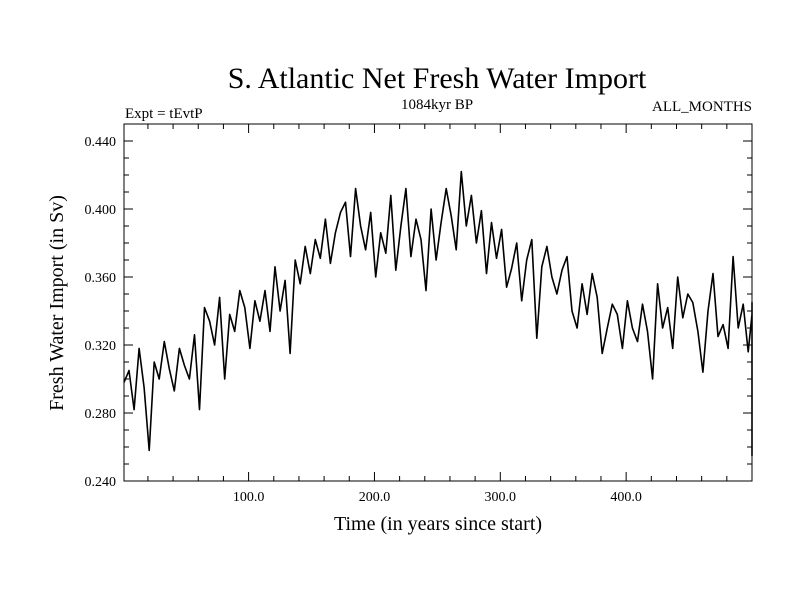 This screenshot has width=800, height=600. I want to click on y-tick-label: 0.240, so click(101, 482).